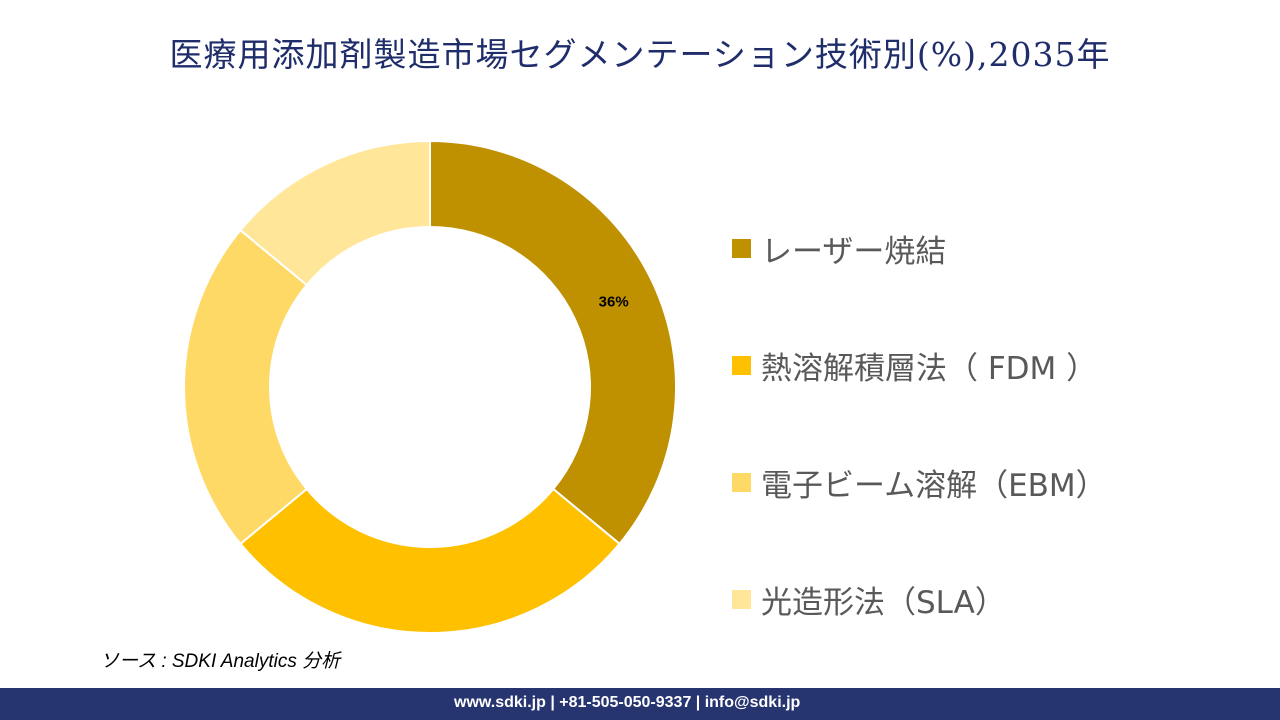 Image resolution: width=1280 pixels, height=720 pixels. What do you see at coordinates (614, 302) in the screenshot?
I see `data-label: 36%` at bounding box center [614, 302].